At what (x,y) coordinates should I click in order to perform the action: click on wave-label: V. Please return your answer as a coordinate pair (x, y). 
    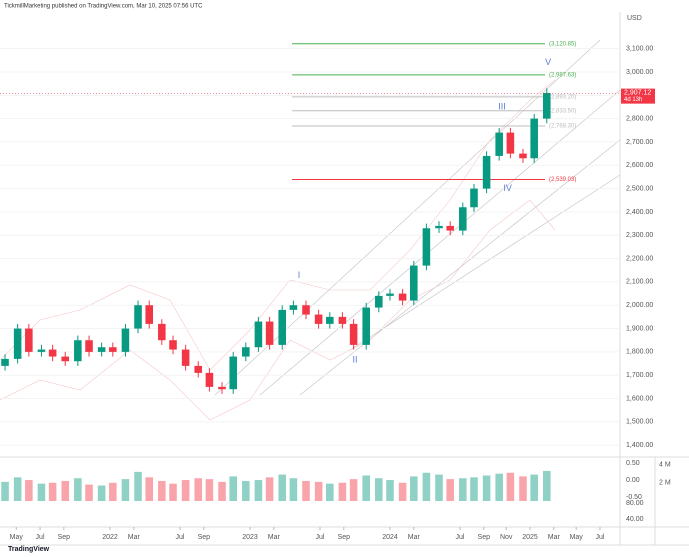
    Looking at the image, I should click on (548, 62).